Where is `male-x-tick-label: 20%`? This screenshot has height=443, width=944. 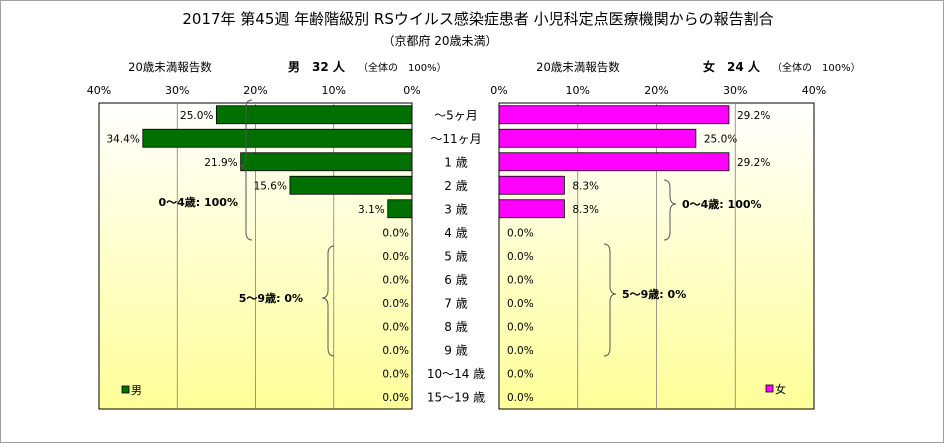 male-x-tick-label: 20% is located at coordinates (255, 90).